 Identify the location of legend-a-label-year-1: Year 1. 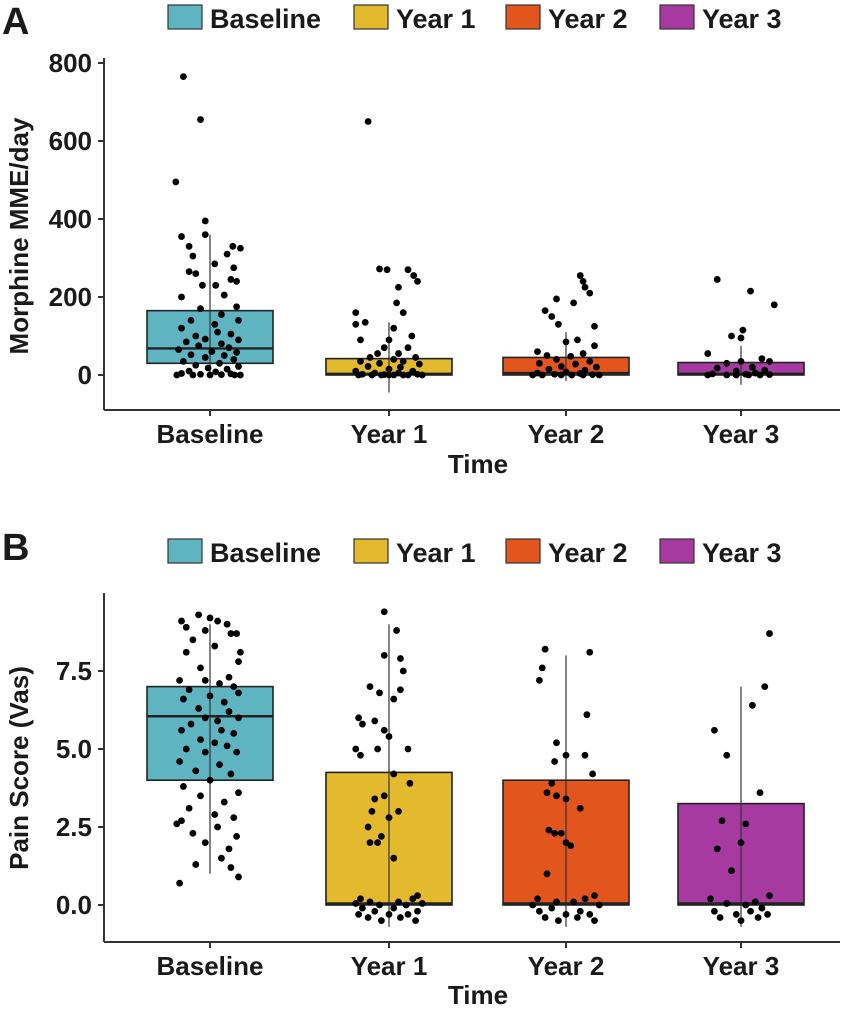
(436, 19).